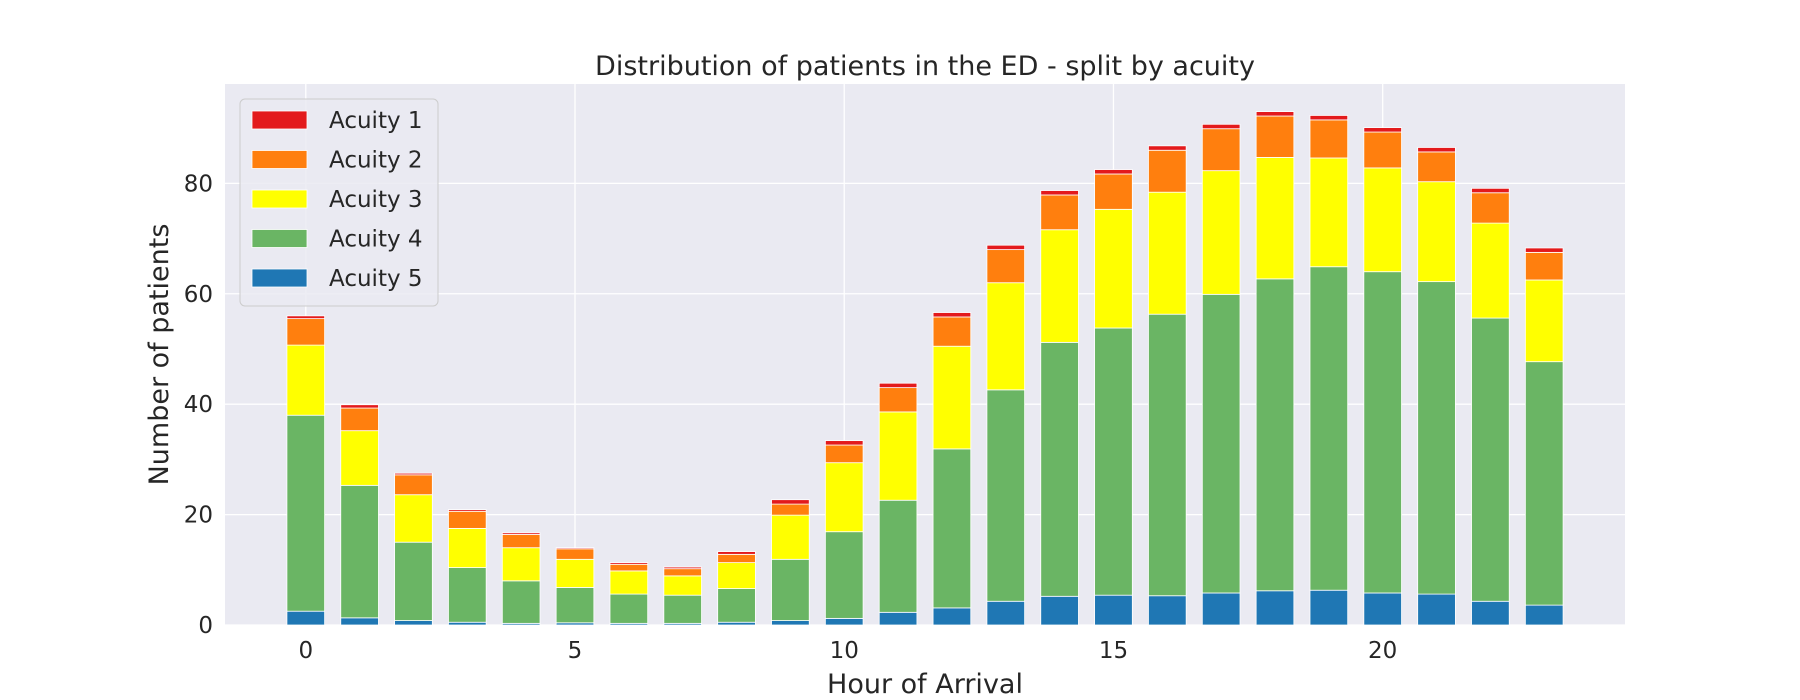 Image resolution: width=1800 pixels, height=700 pixels. I want to click on x-tick-label: 5, so click(575, 651).